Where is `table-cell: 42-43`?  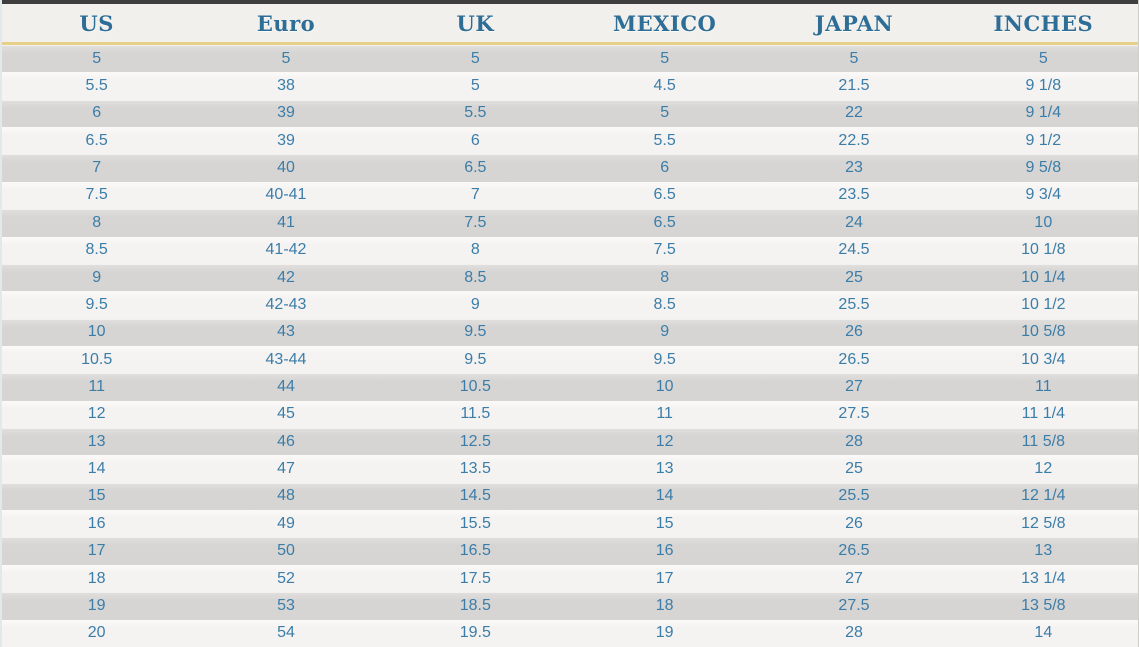 table-cell: 42-43 is located at coordinates (286, 304).